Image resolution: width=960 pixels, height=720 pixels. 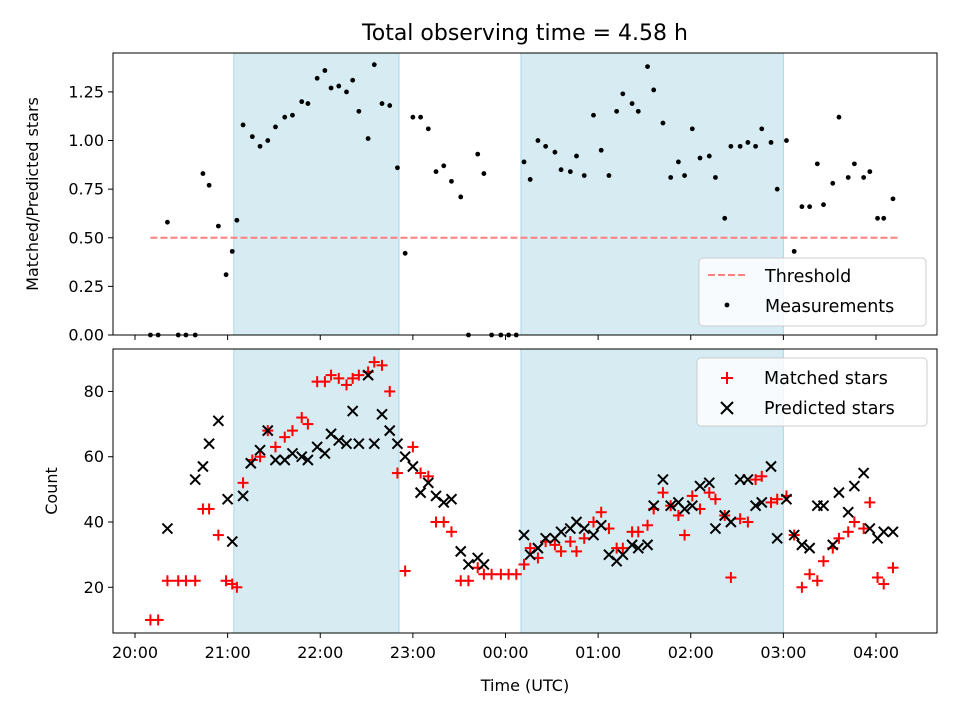 What do you see at coordinates (812, 292) in the screenshot?
I see `top-legend: Threshold Measurements` at bounding box center [812, 292].